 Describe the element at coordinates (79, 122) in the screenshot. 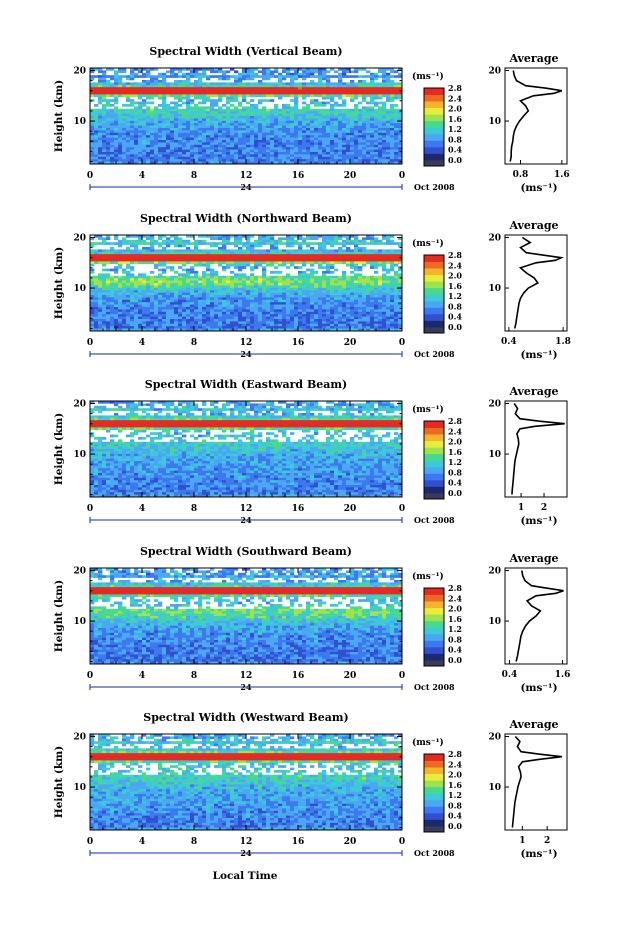

I see `y-tick-label: 10` at that location.